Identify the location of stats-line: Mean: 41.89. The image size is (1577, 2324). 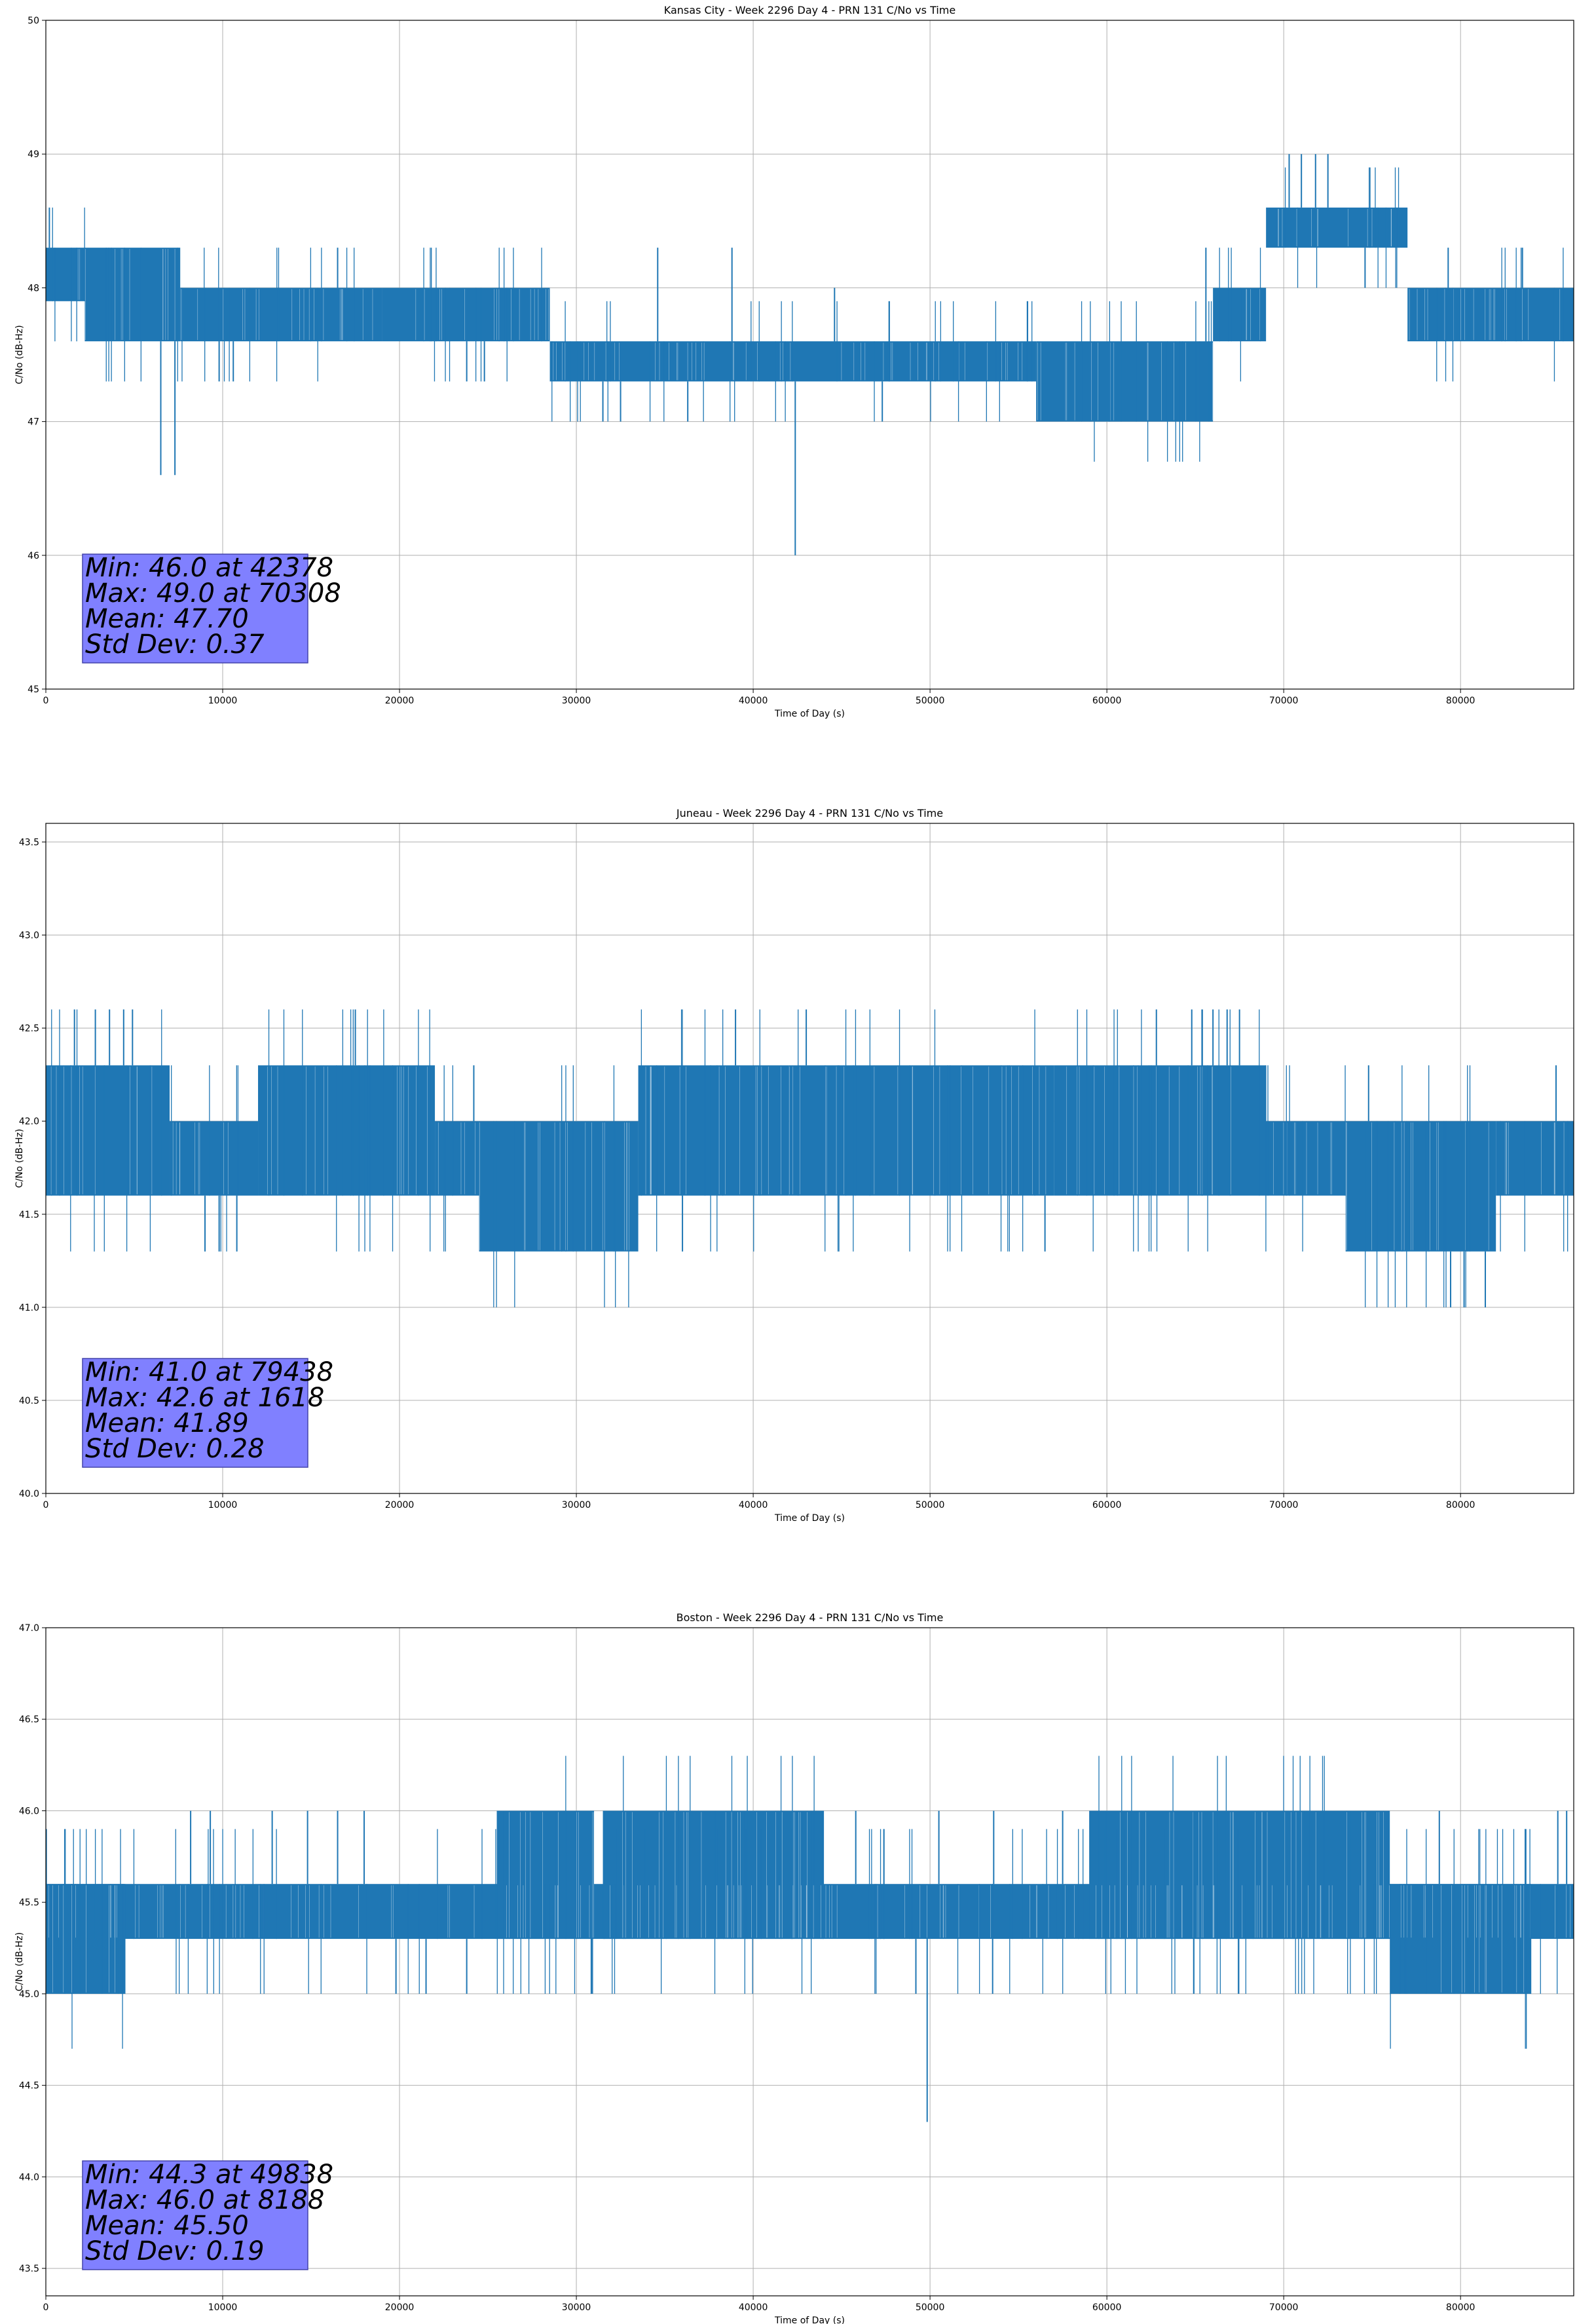
(167, 1423).